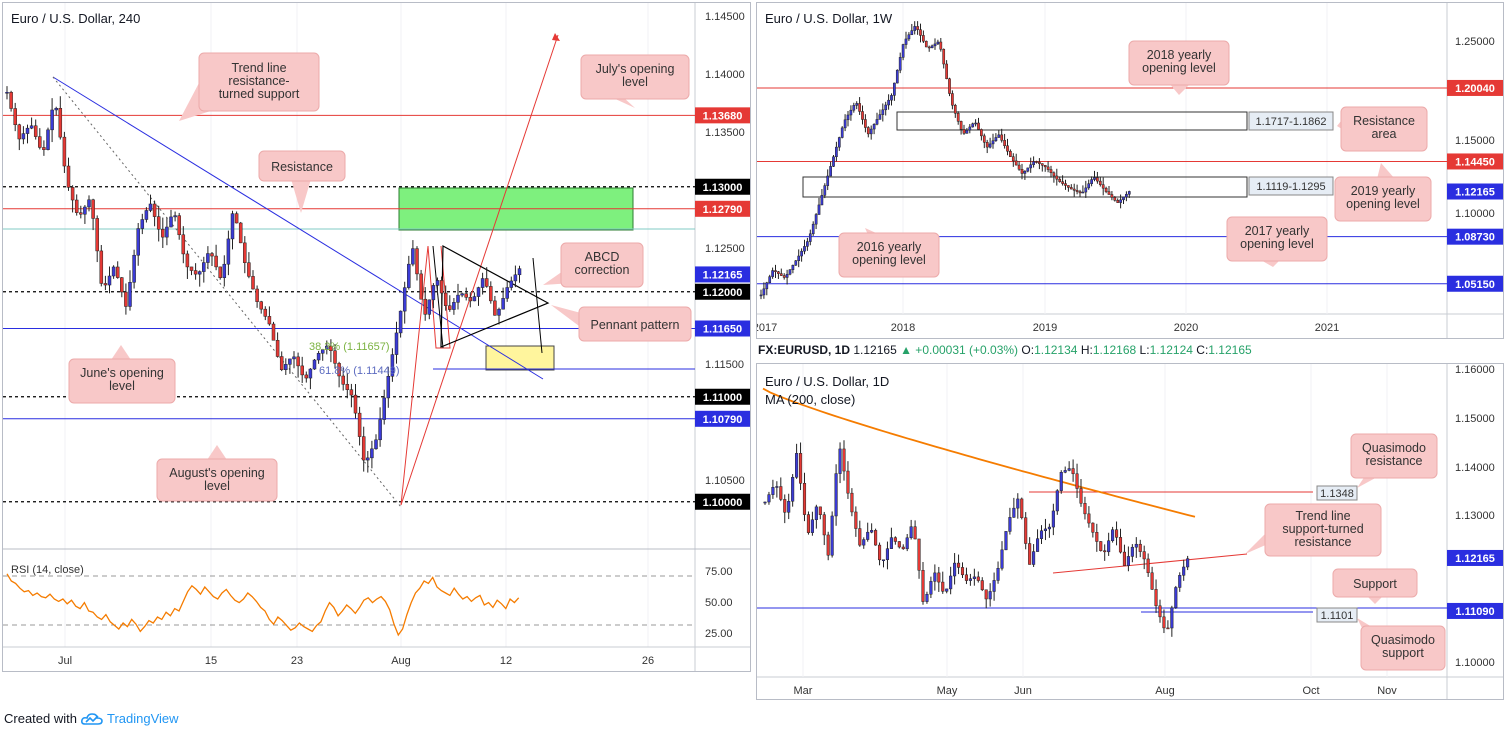 Image resolution: width=1508 pixels, height=732 pixels. What do you see at coordinates (91, 718) in the screenshot?
I see `tradingview-cloud-icon` at bounding box center [91, 718].